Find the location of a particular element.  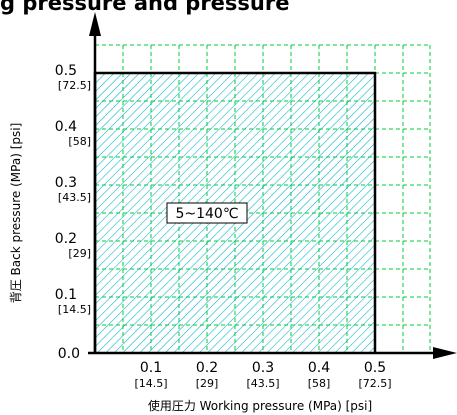

region-label: 5~140℃ is located at coordinates (206, 214).